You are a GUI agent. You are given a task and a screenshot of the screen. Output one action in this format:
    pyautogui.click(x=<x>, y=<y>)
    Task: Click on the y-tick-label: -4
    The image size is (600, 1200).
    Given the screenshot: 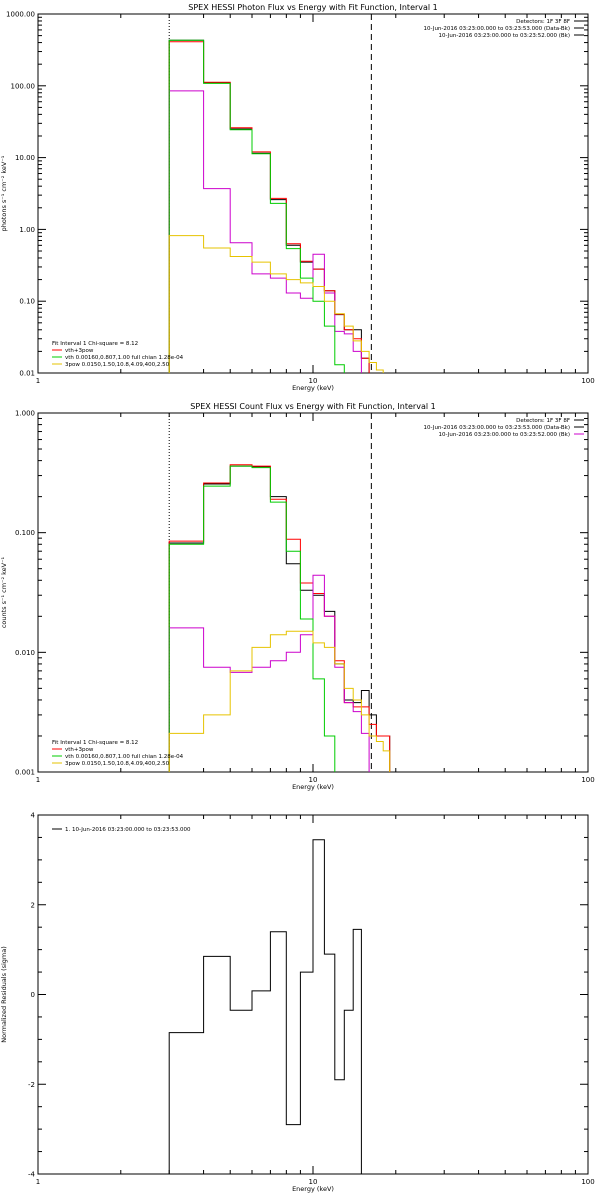 What is the action you would take?
    pyautogui.click(x=32, y=1175)
    